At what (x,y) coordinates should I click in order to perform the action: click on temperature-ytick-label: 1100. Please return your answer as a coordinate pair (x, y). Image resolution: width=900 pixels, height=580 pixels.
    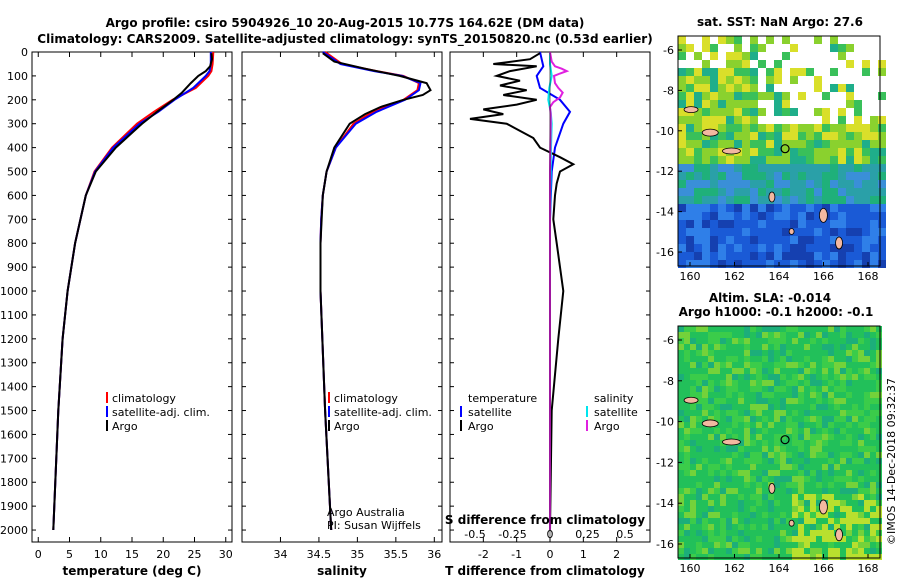
    Looking at the image, I should click on (14, 315).